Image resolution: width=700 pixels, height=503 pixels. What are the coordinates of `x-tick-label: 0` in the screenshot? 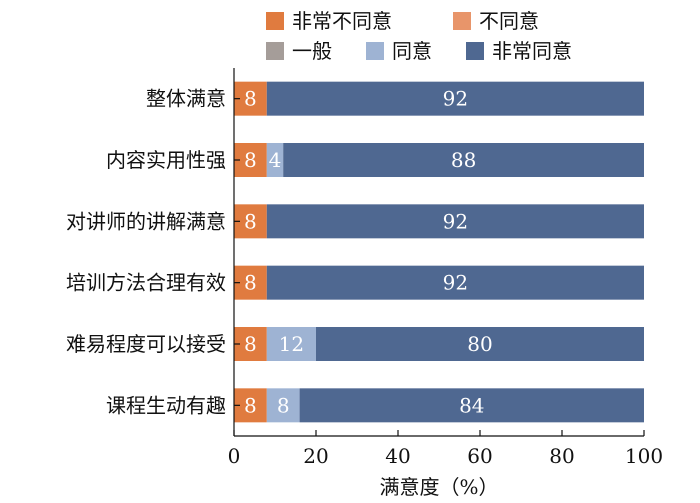 It's located at (234, 456).